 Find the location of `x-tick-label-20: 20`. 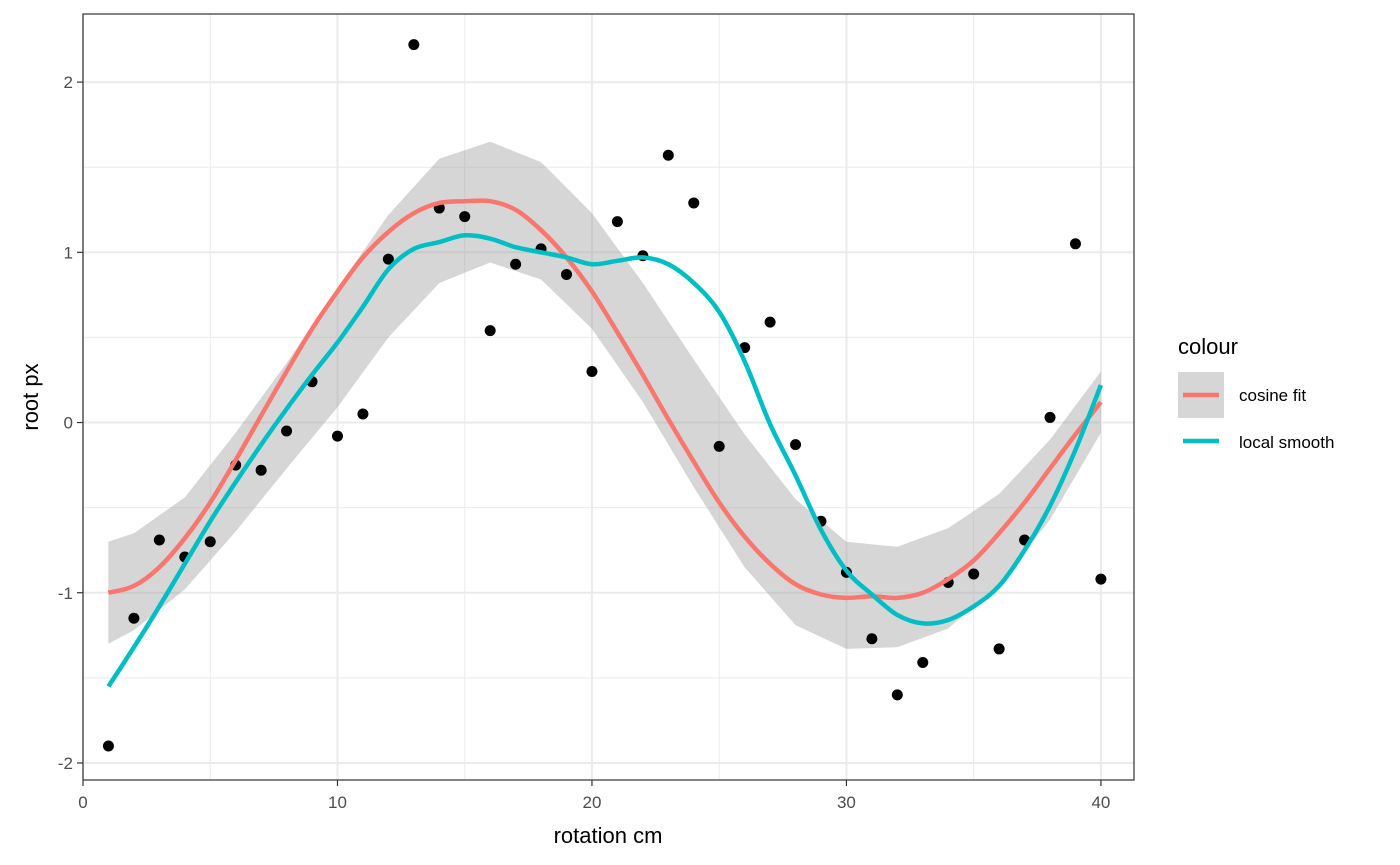

x-tick-label-20: 20 is located at coordinates (591, 802).